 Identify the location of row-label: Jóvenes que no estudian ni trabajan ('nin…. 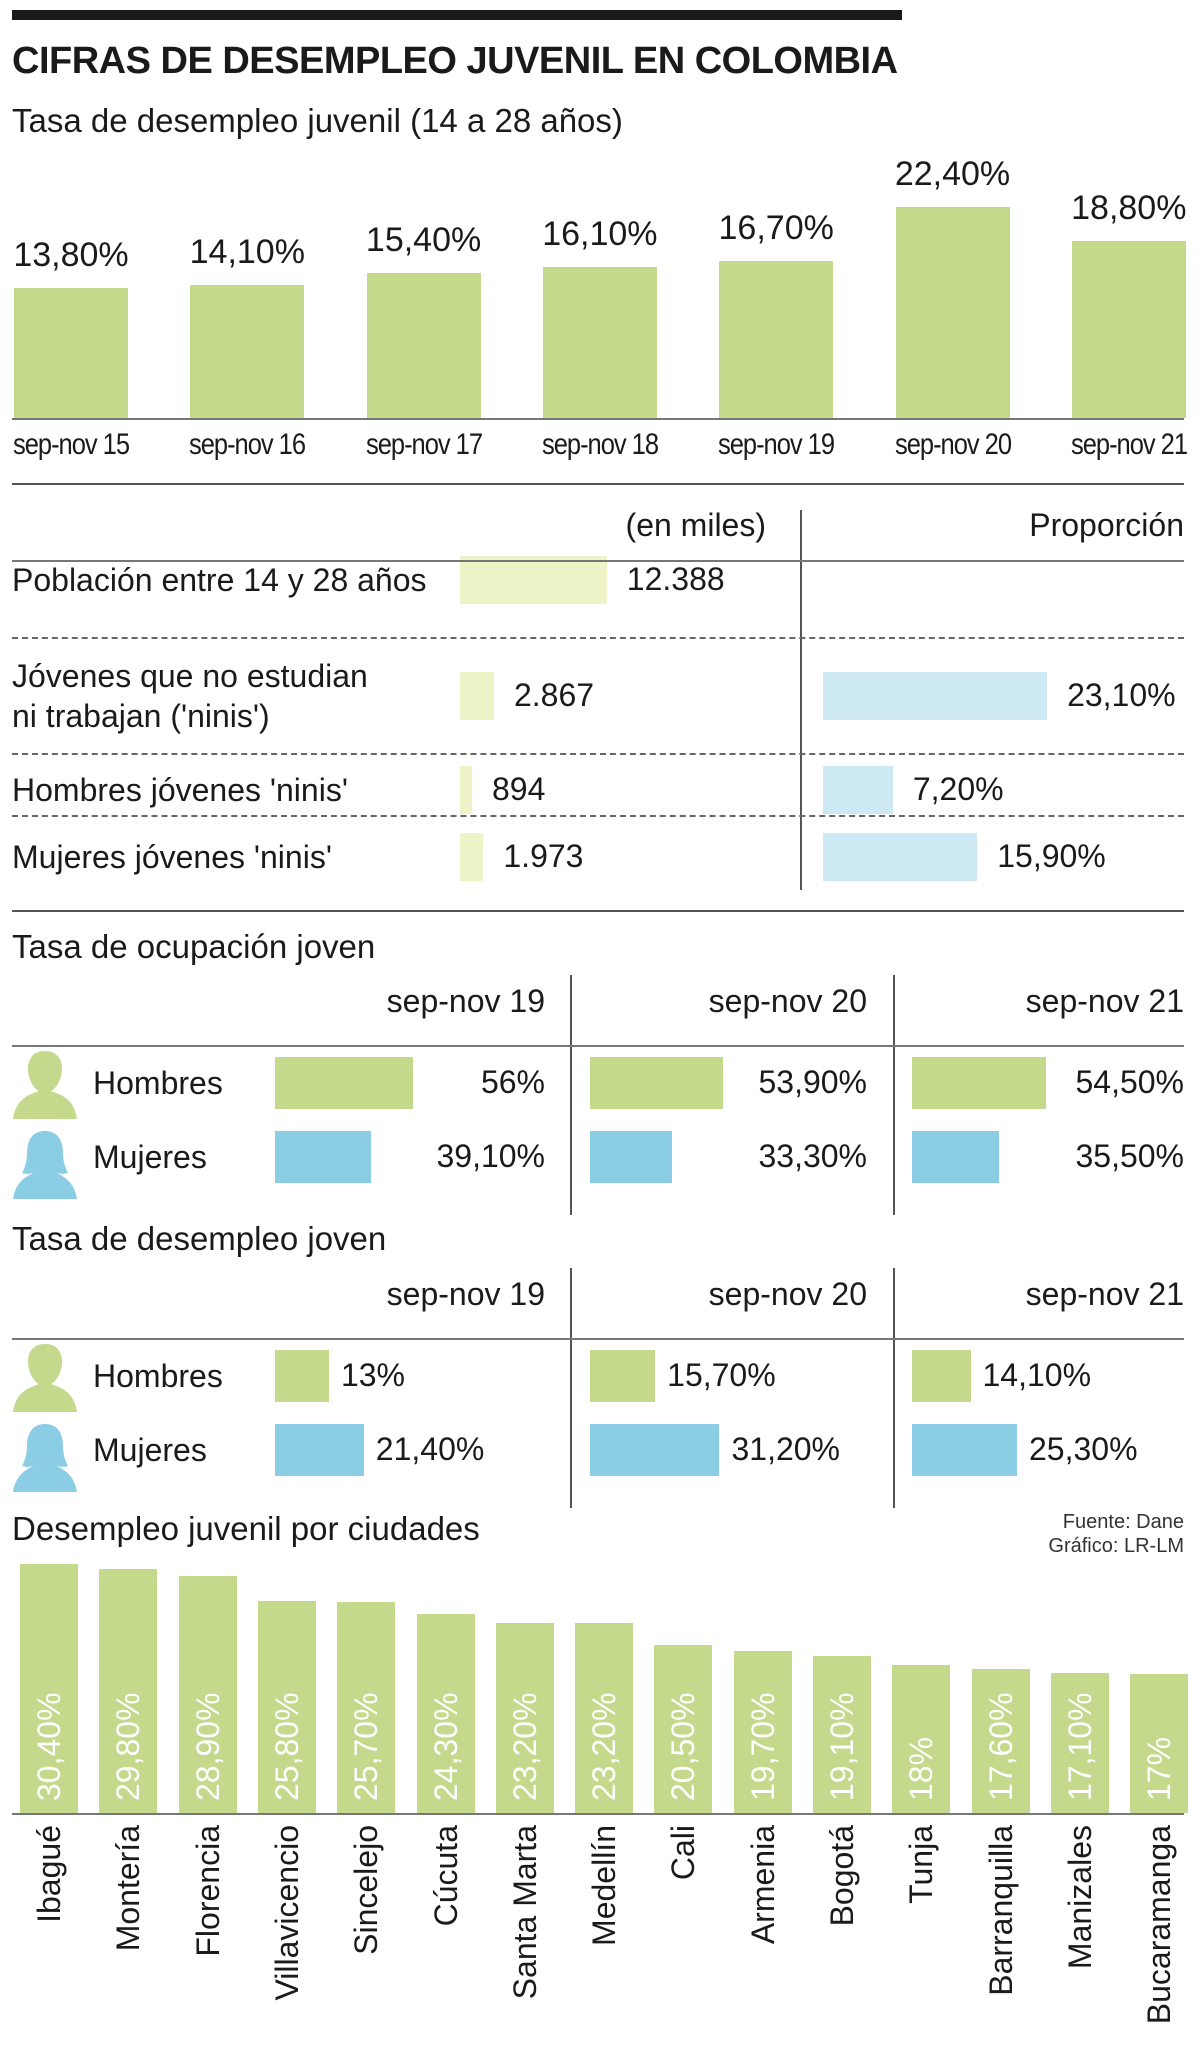
(190, 696).